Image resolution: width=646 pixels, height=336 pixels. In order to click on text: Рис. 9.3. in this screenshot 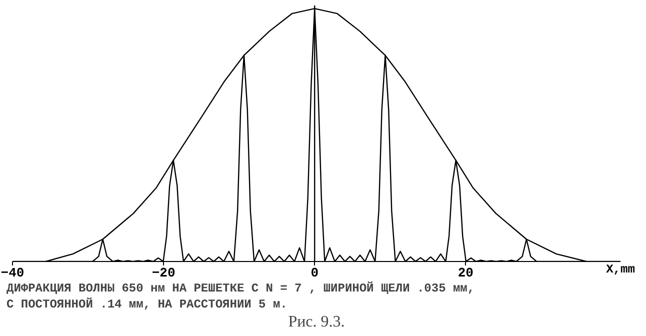, I will do `click(316, 322)`.